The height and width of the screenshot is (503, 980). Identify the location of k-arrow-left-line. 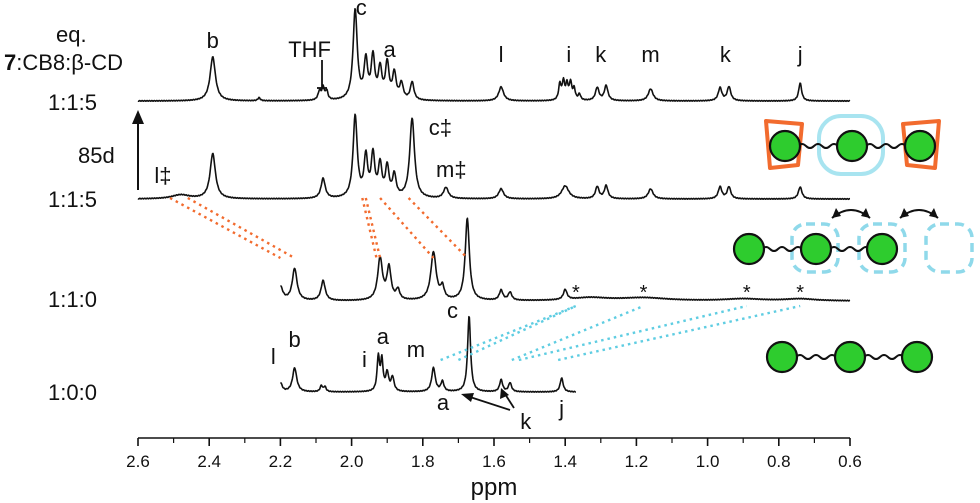
(490, 403).